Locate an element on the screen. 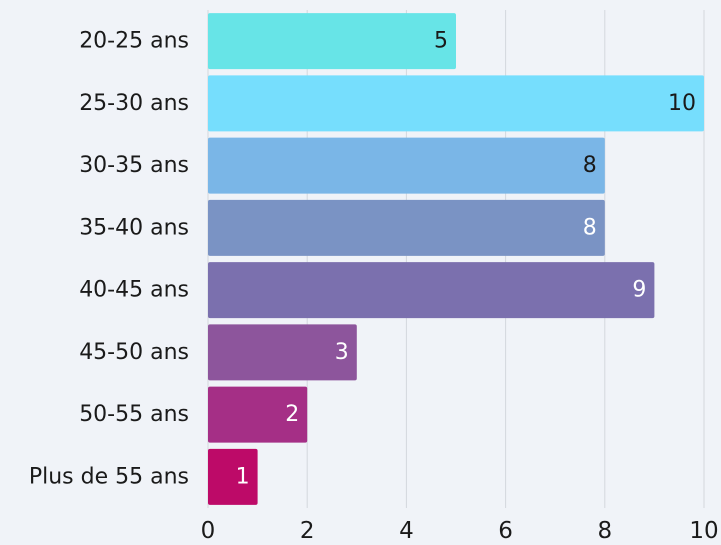 The width and height of the screenshot is (721, 545). category-label-6: 50-55 ans is located at coordinates (134, 414).